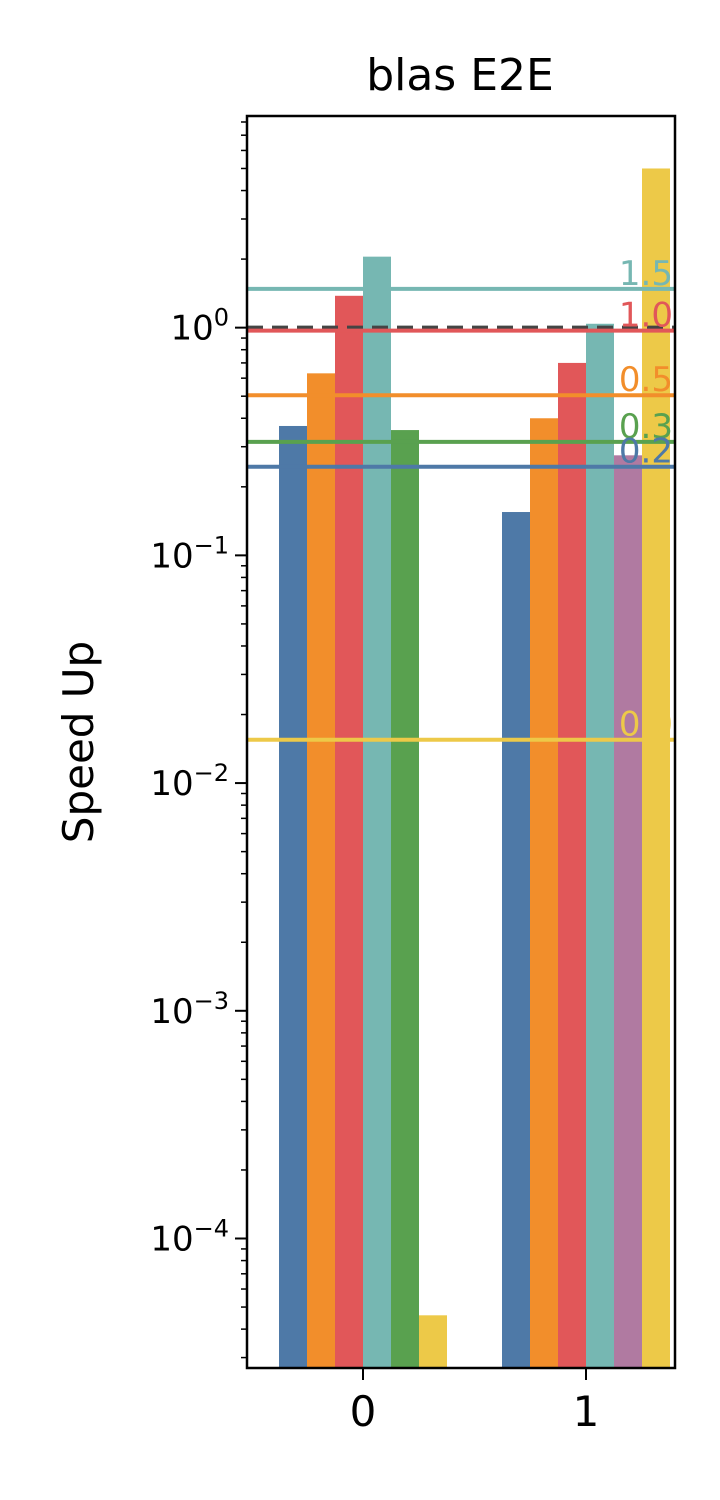  I want to click on y-tick-label: 10⁻³, so click(189, 1009).